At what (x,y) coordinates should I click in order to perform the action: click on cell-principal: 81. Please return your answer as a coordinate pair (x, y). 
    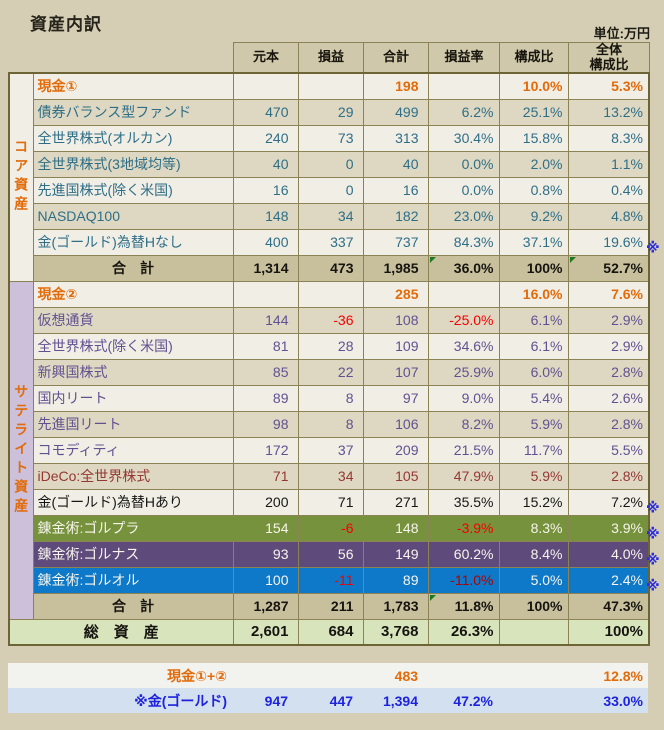
    Looking at the image, I should click on (265, 346).